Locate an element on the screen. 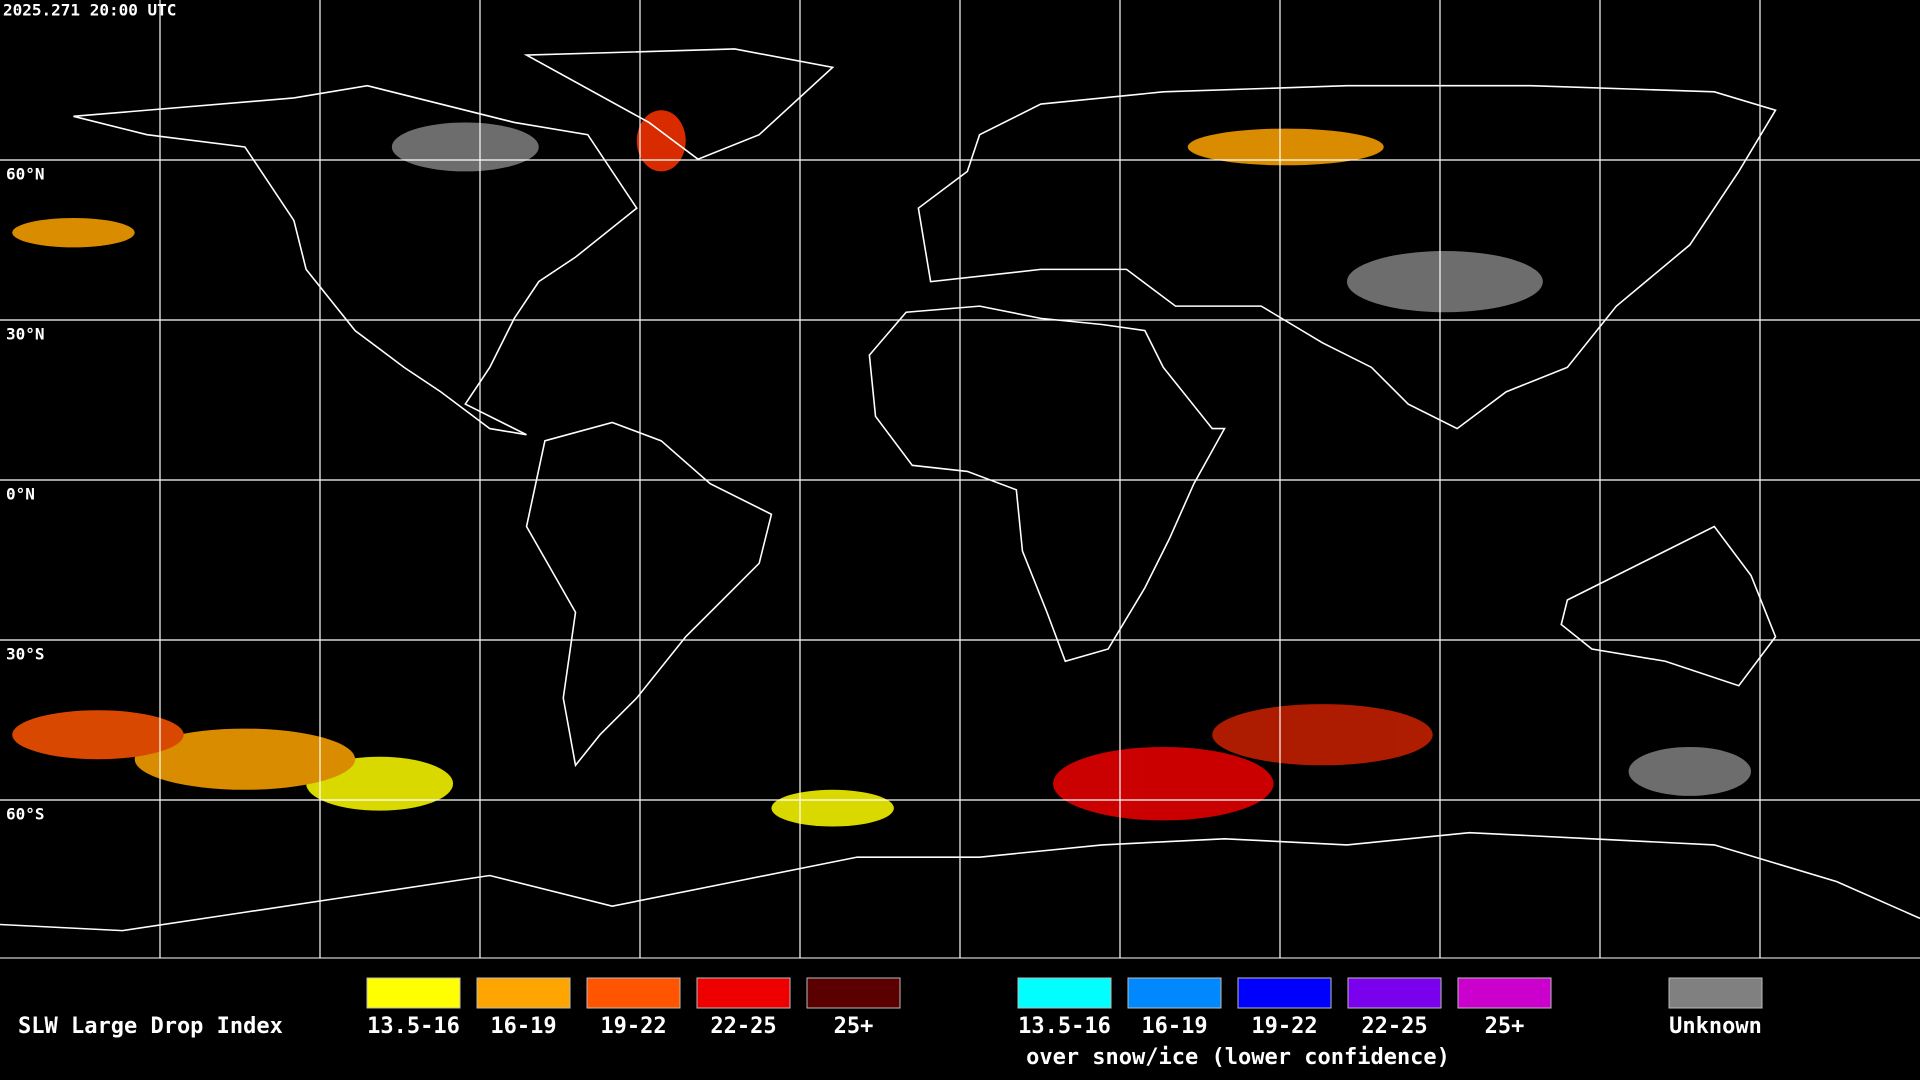 Image resolution: width=1920 pixels, height=1080 pixels. north-america is located at coordinates (355, 260).